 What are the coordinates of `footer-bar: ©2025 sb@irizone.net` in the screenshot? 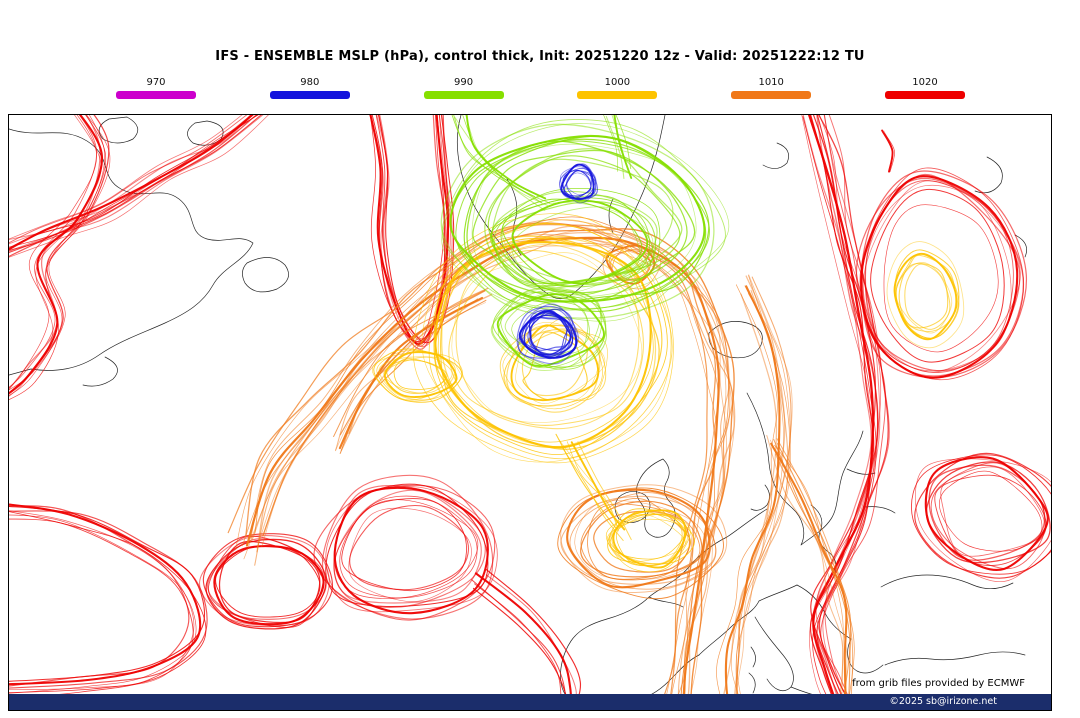 It's located at (530, 702).